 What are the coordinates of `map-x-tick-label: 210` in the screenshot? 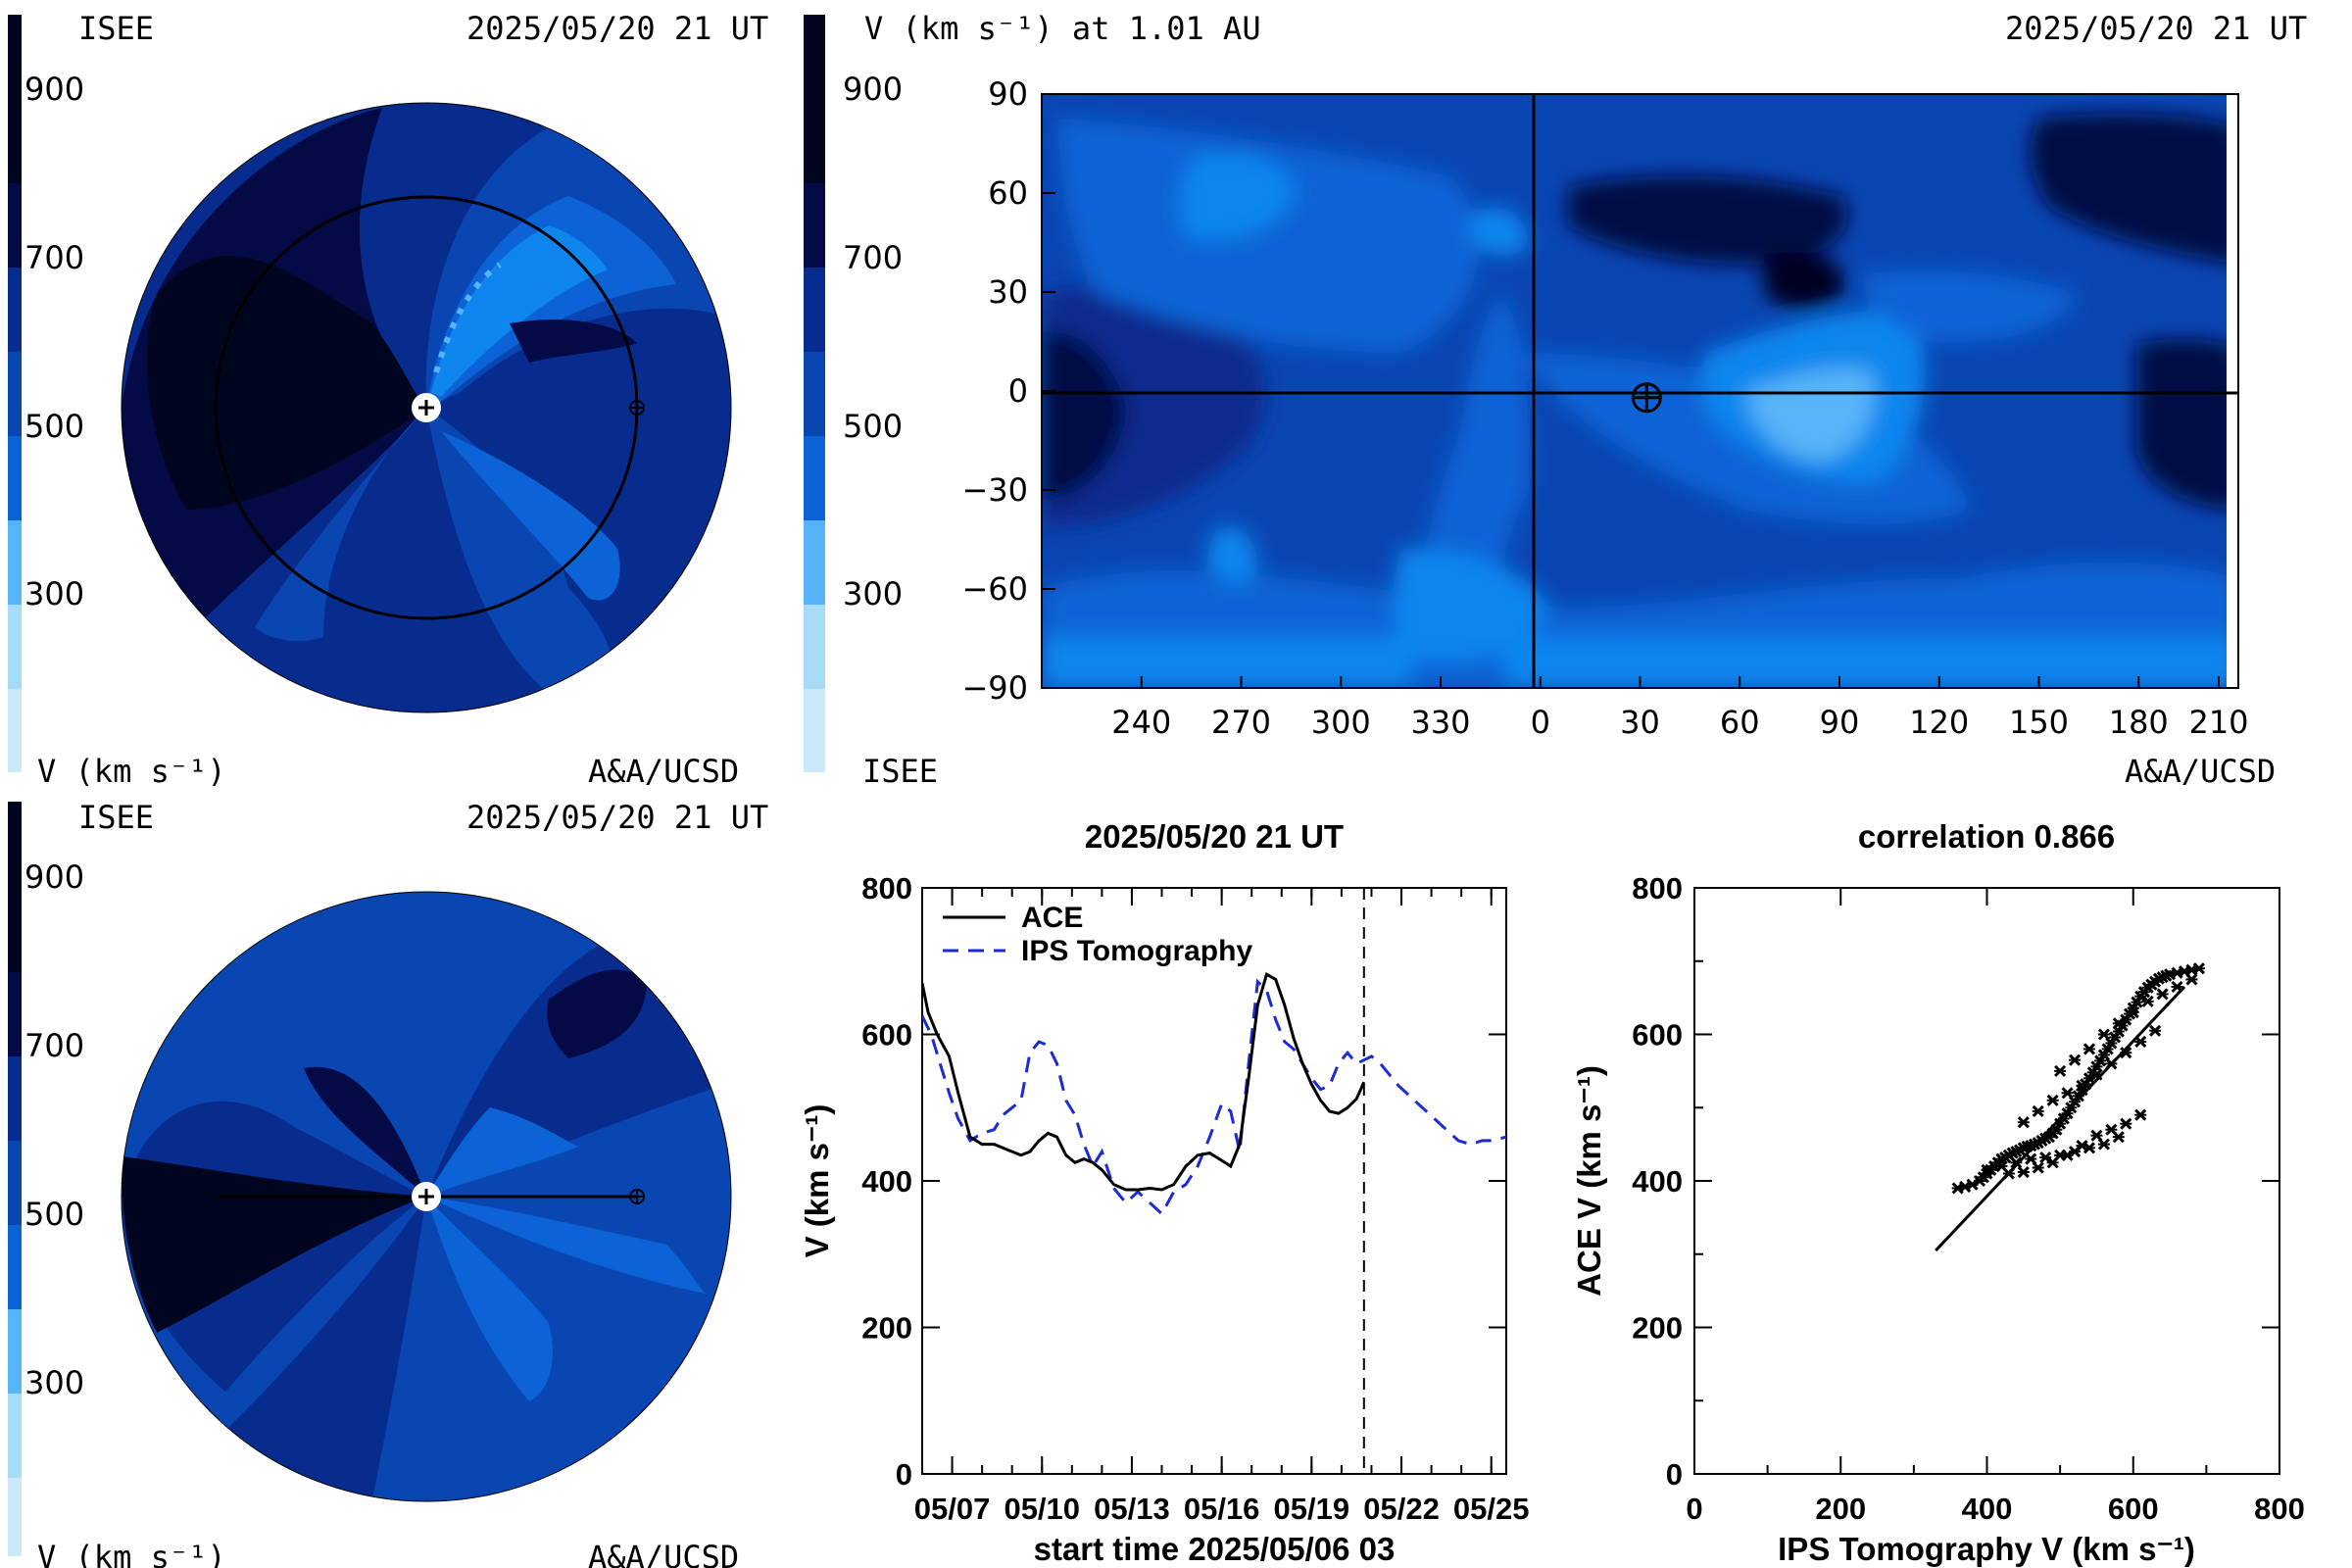 It's located at (2218, 722).